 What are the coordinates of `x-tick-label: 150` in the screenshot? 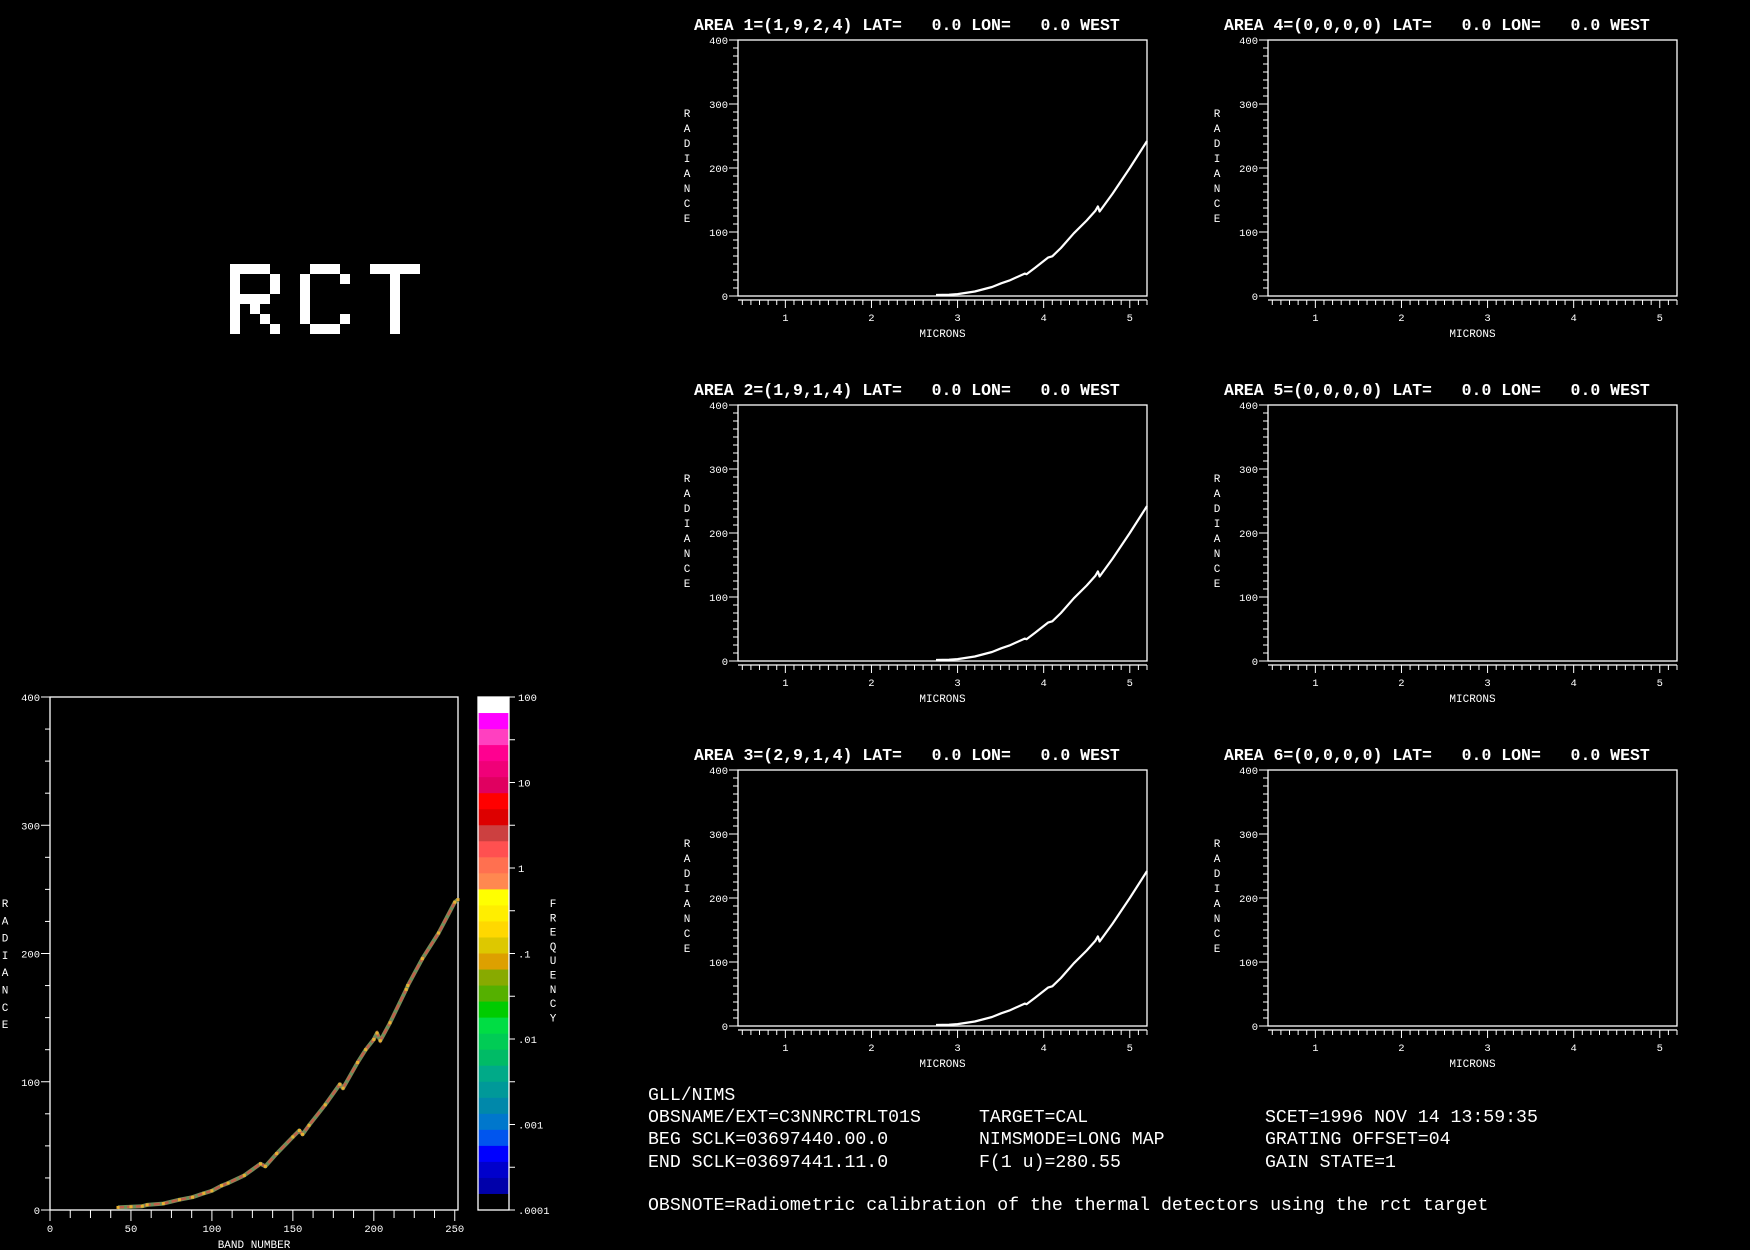 It's located at (292, 1230).